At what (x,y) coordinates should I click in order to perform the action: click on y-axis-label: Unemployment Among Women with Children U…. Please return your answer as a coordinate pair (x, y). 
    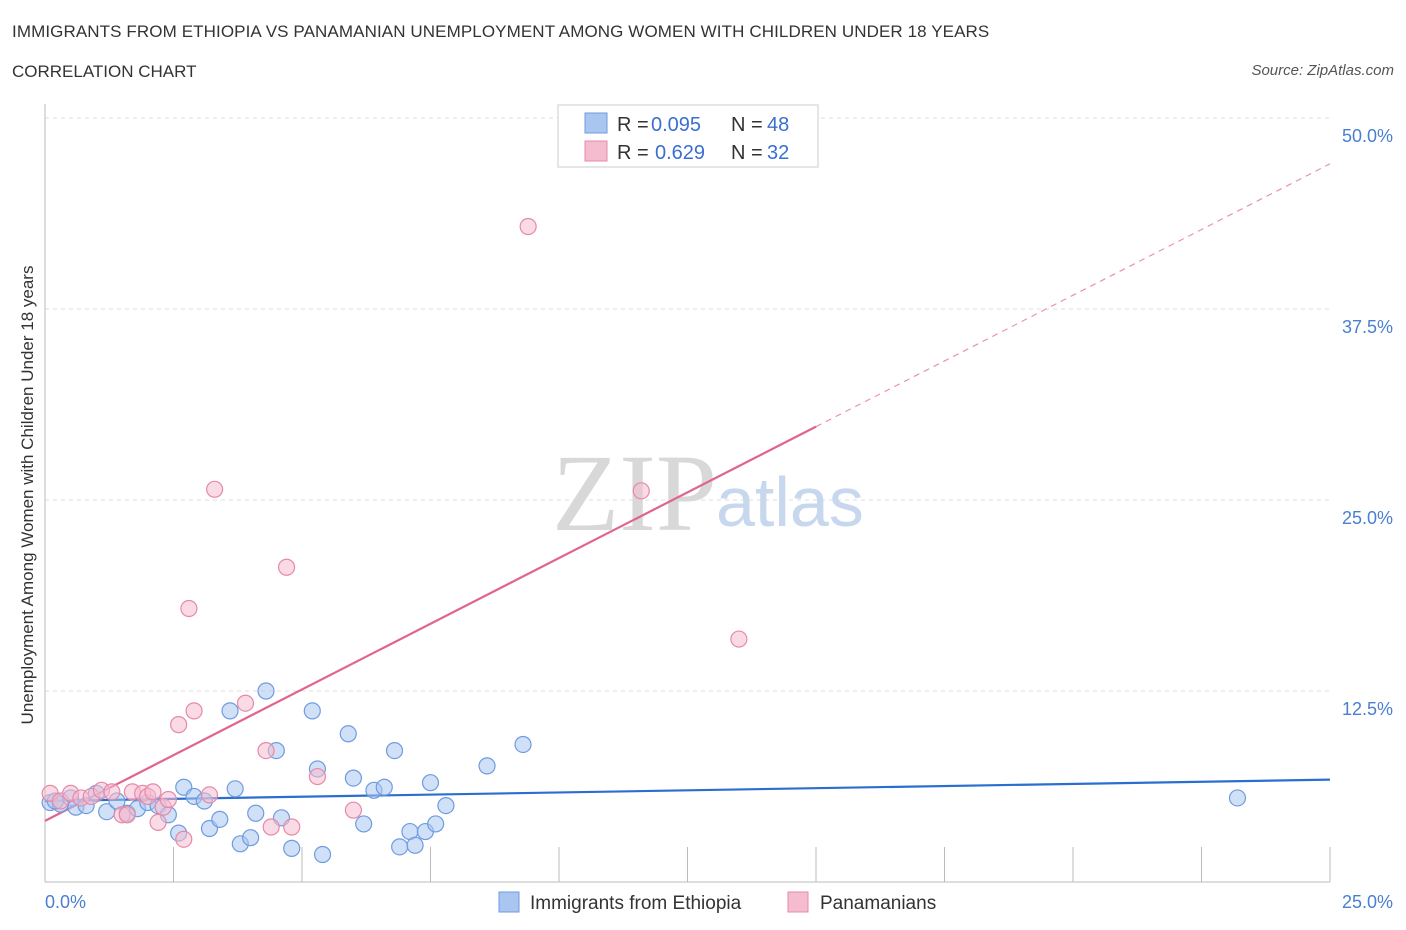
    Looking at the image, I should click on (27, 495).